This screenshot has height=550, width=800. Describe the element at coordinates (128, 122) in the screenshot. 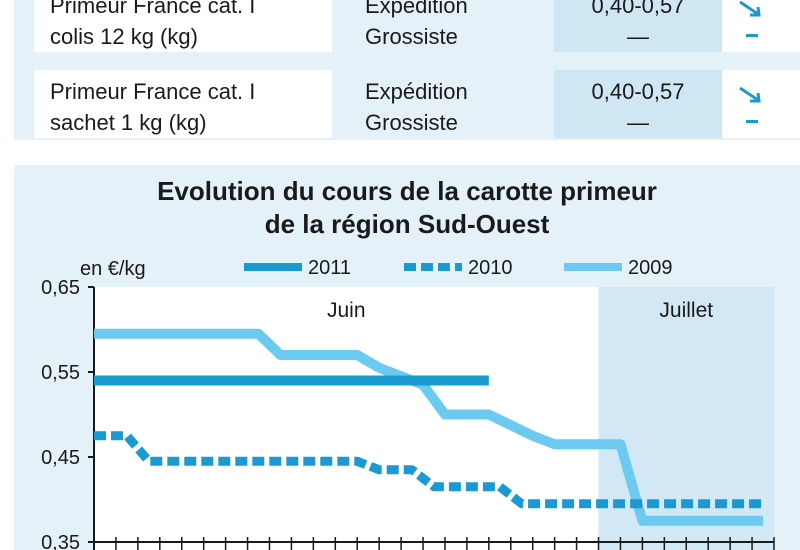

I see `product-line: sachet 1 kg (kg)` at that location.